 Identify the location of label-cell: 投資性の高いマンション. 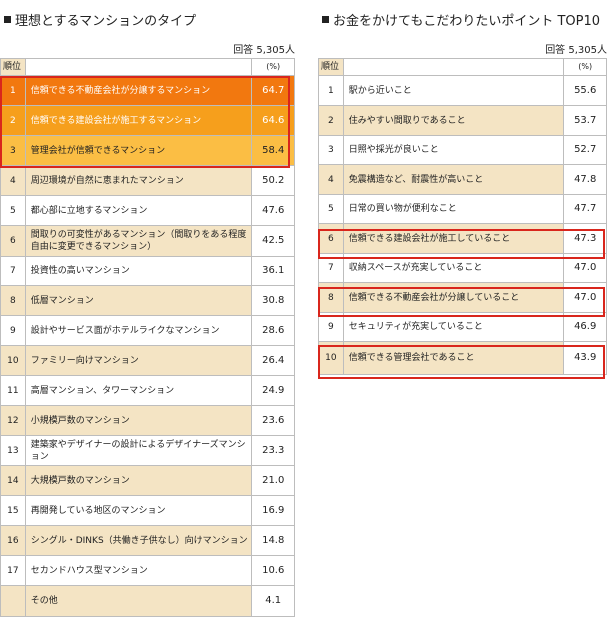
(138, 271).